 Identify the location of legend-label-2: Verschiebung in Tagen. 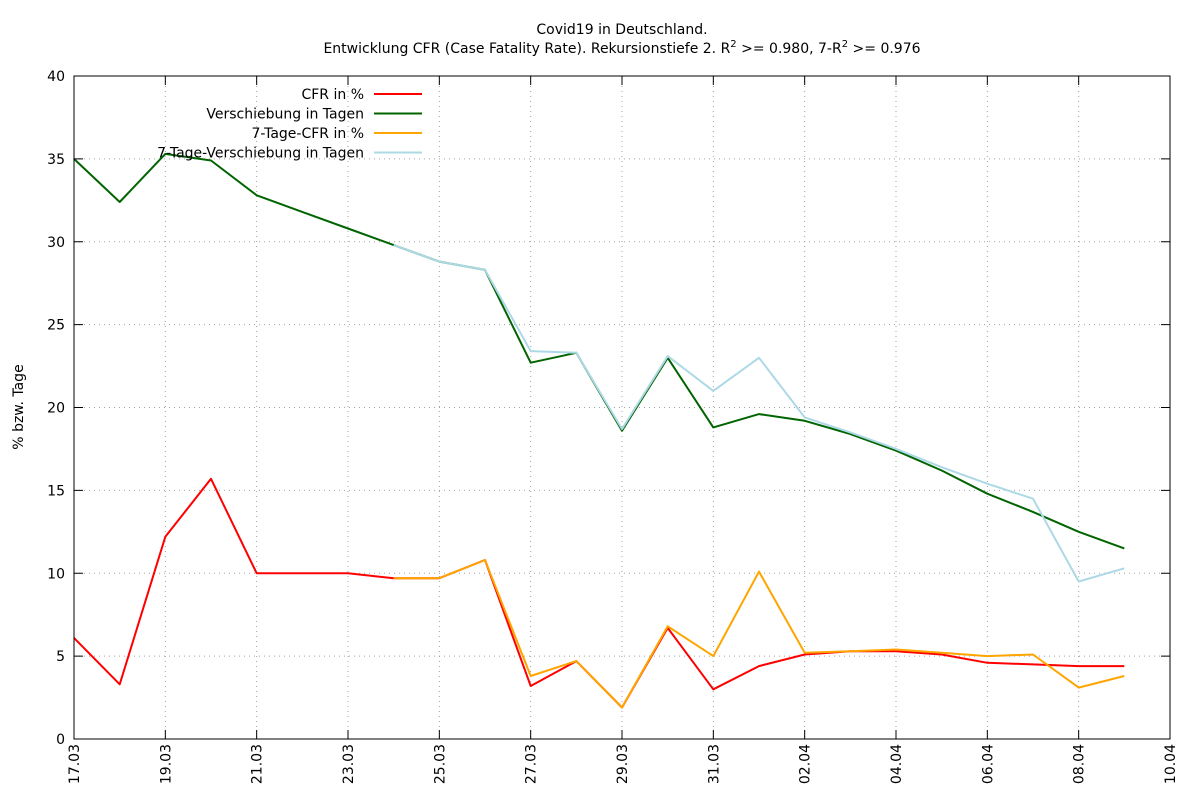
(285, 115).